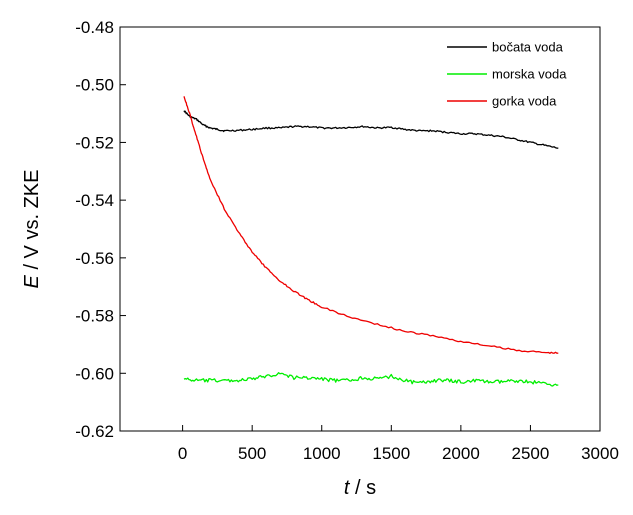 The image size is (633, 515). I want to click on legend-label: gorka voda, so click(524, 101).